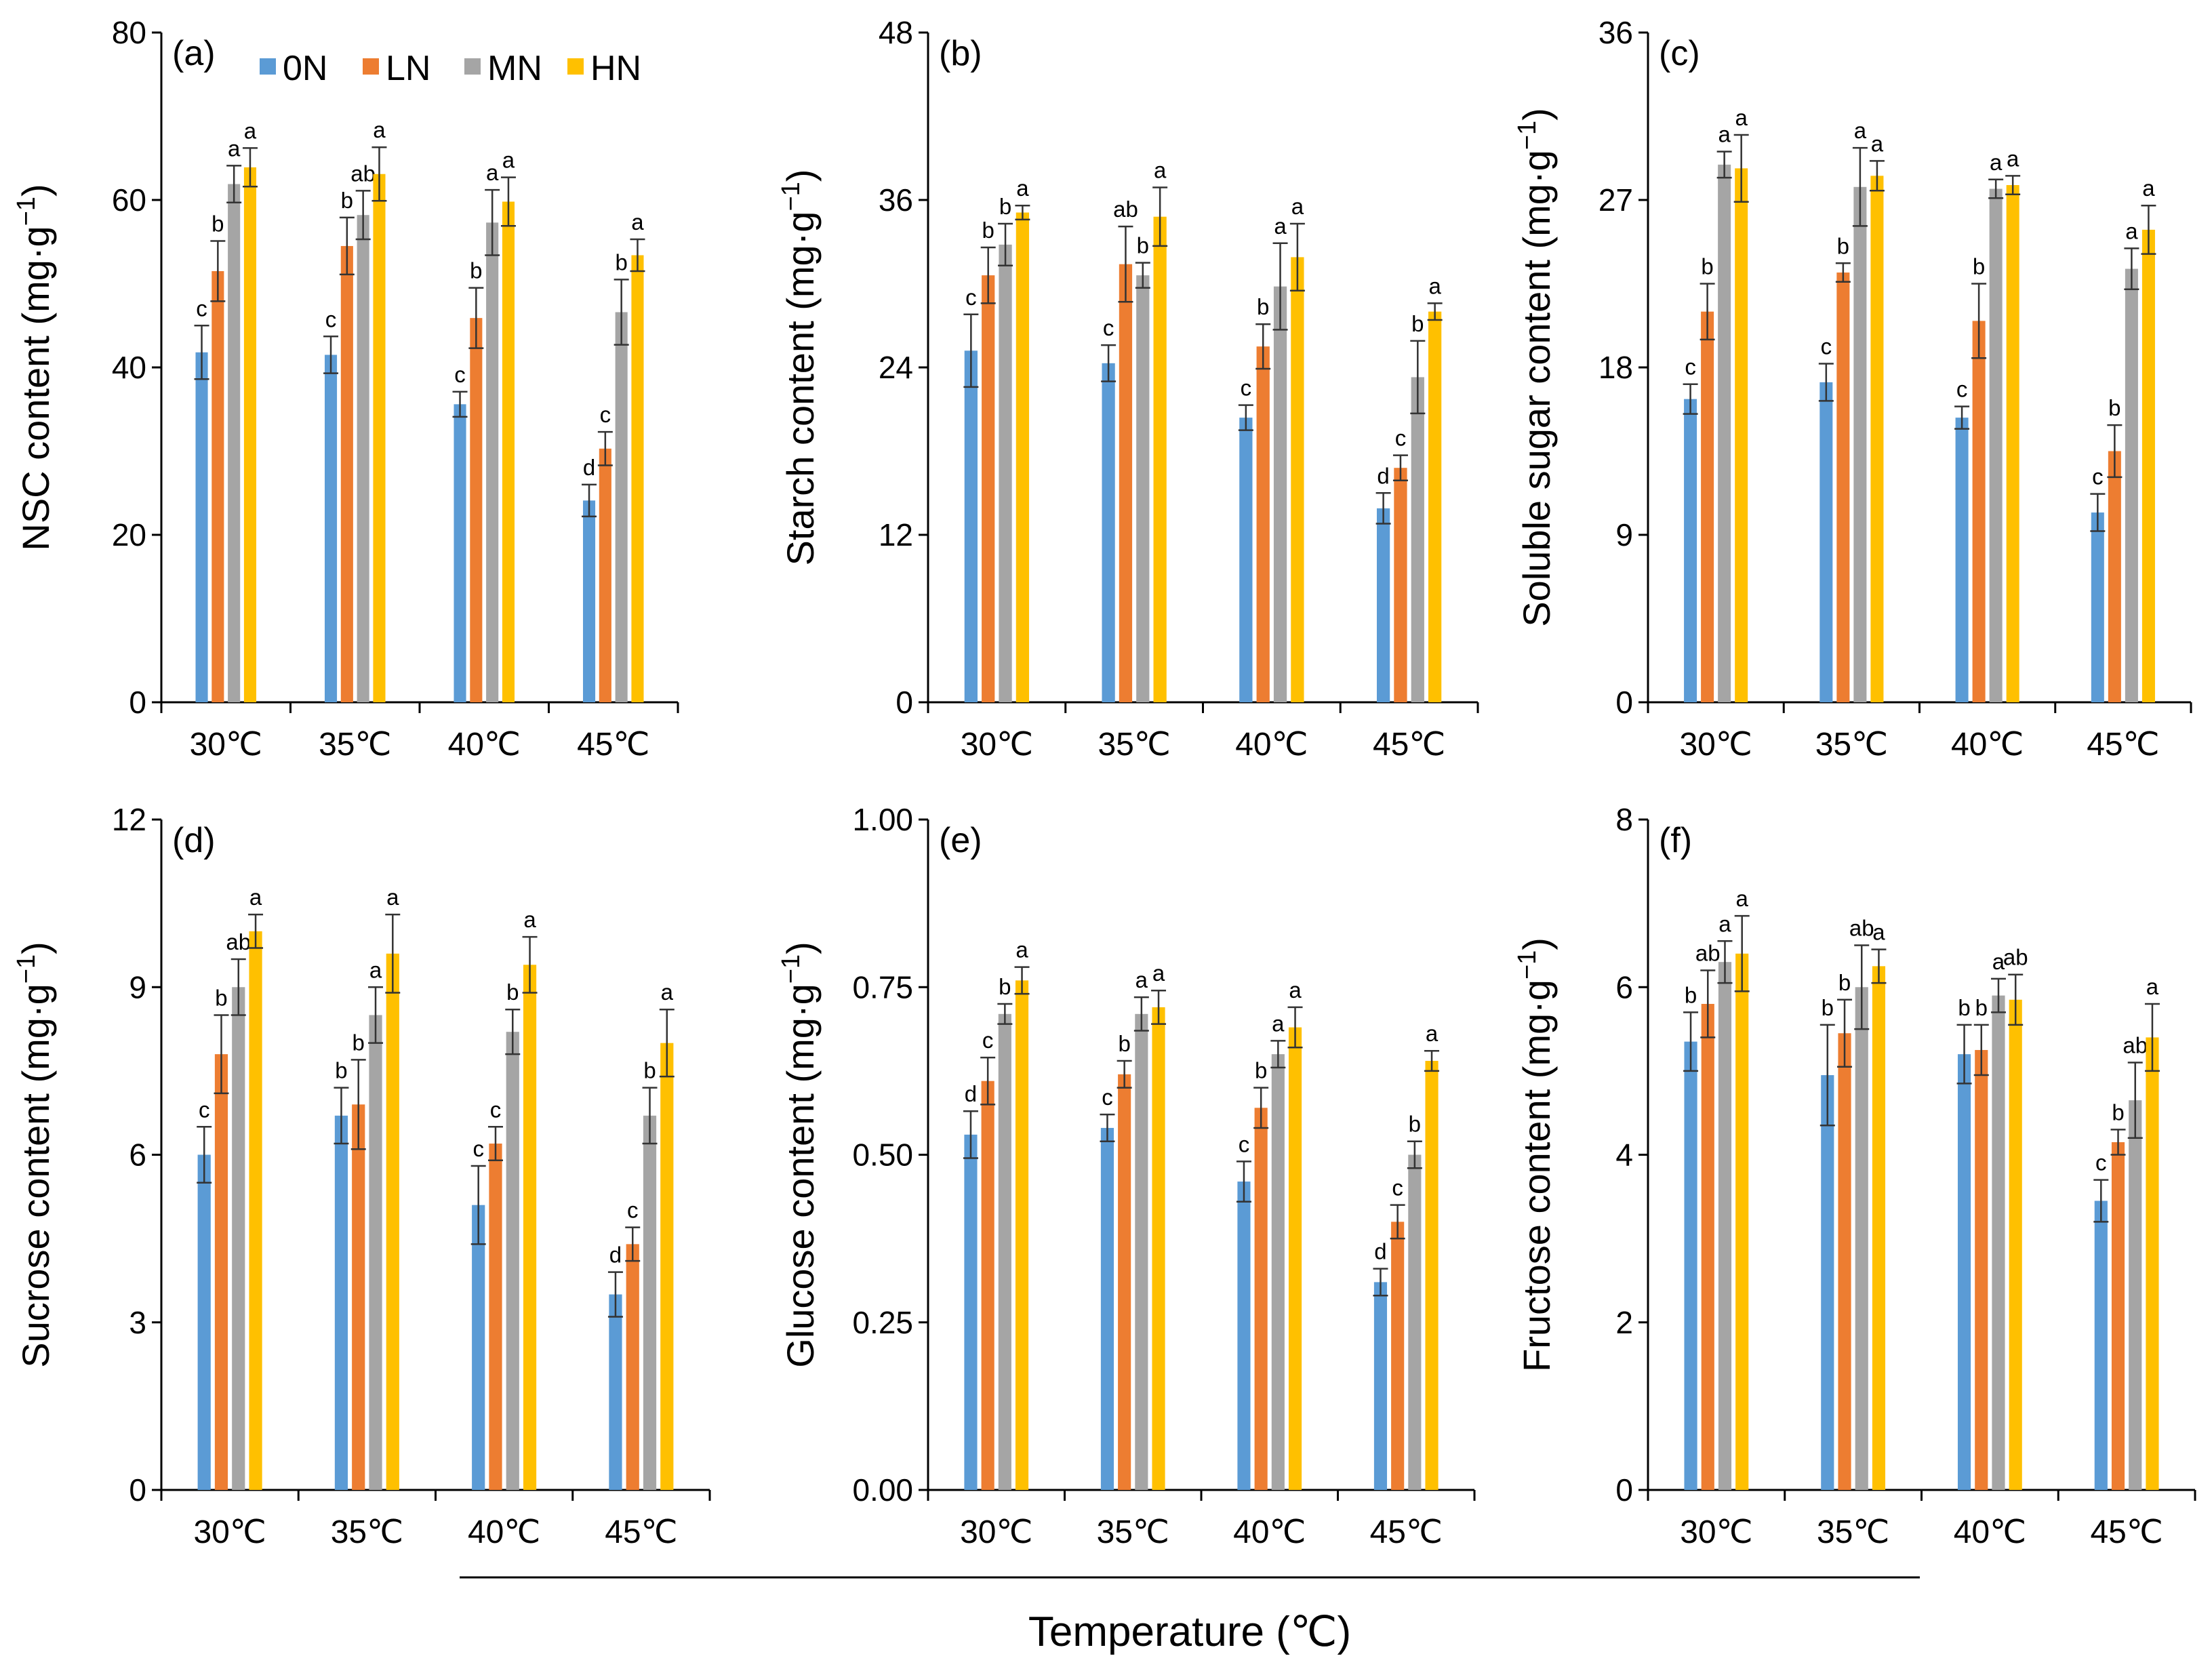  Describe the element at coordinates (514, 68) in the screenshot. I see `legend-label-mn: MN` at that location.